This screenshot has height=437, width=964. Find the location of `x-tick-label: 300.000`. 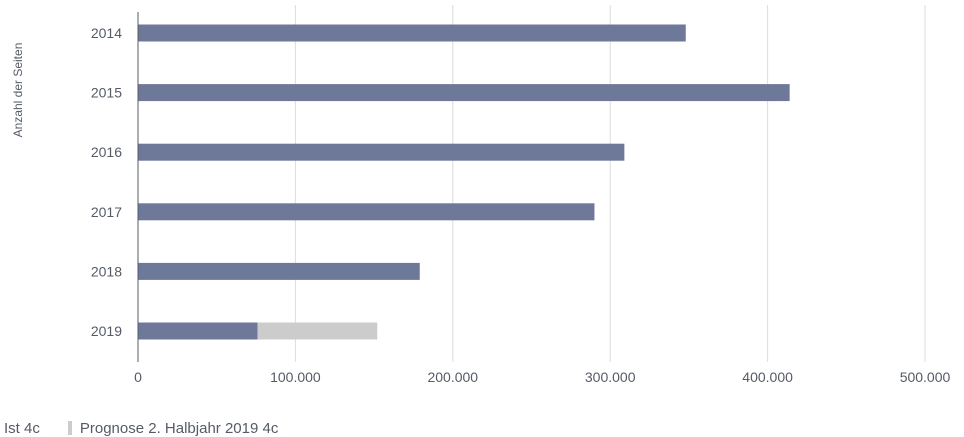

x-tick-label: 300.000 is located at coordinates (610, 377).